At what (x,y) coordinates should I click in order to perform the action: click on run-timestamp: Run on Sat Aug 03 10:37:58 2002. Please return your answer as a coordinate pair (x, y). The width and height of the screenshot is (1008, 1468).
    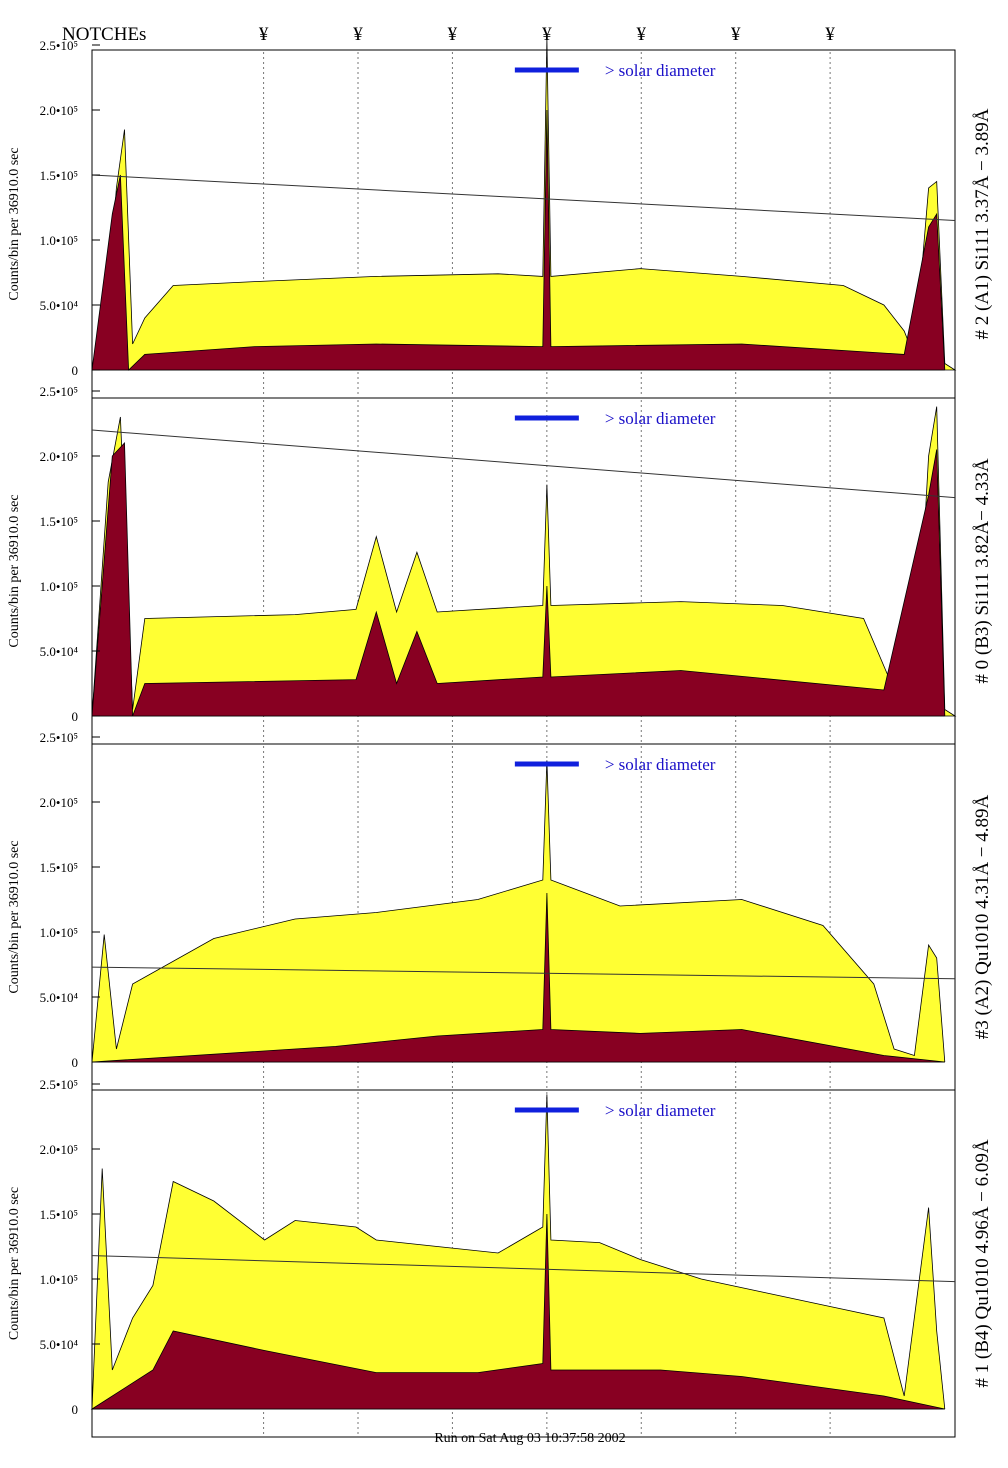
    Looking at the image, I should click on (529, 1438).